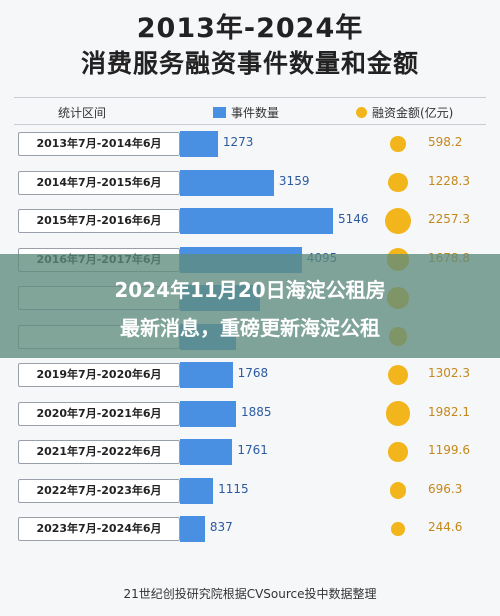 Image resolution: width=500 pixels, height=616 pixels. I want to click on data-source-note: 21世纪创投研究院根据CVSource投中数据整理, so click(250, 594).